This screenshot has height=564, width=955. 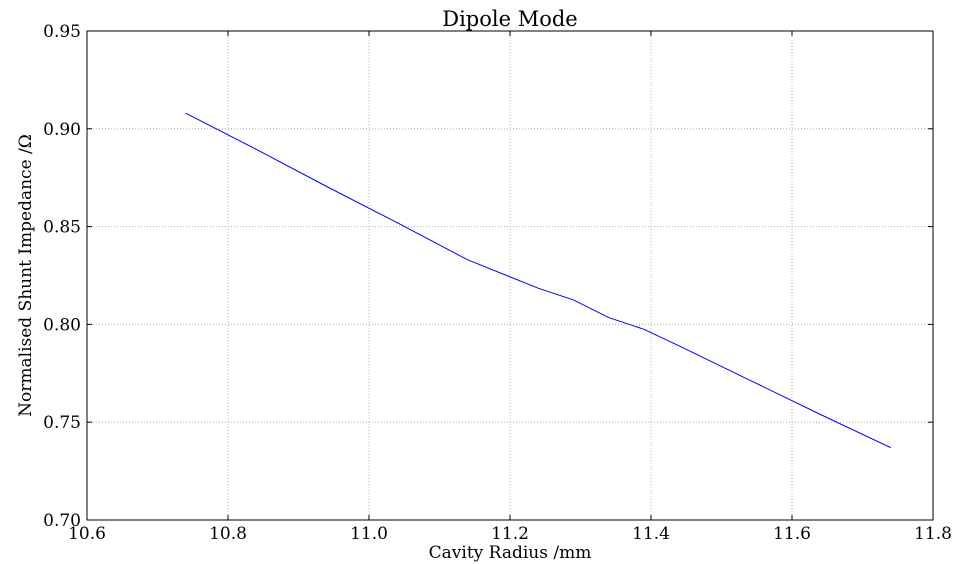 I want to click on x-tick-label: 11.4, so click(x=651, y=534).